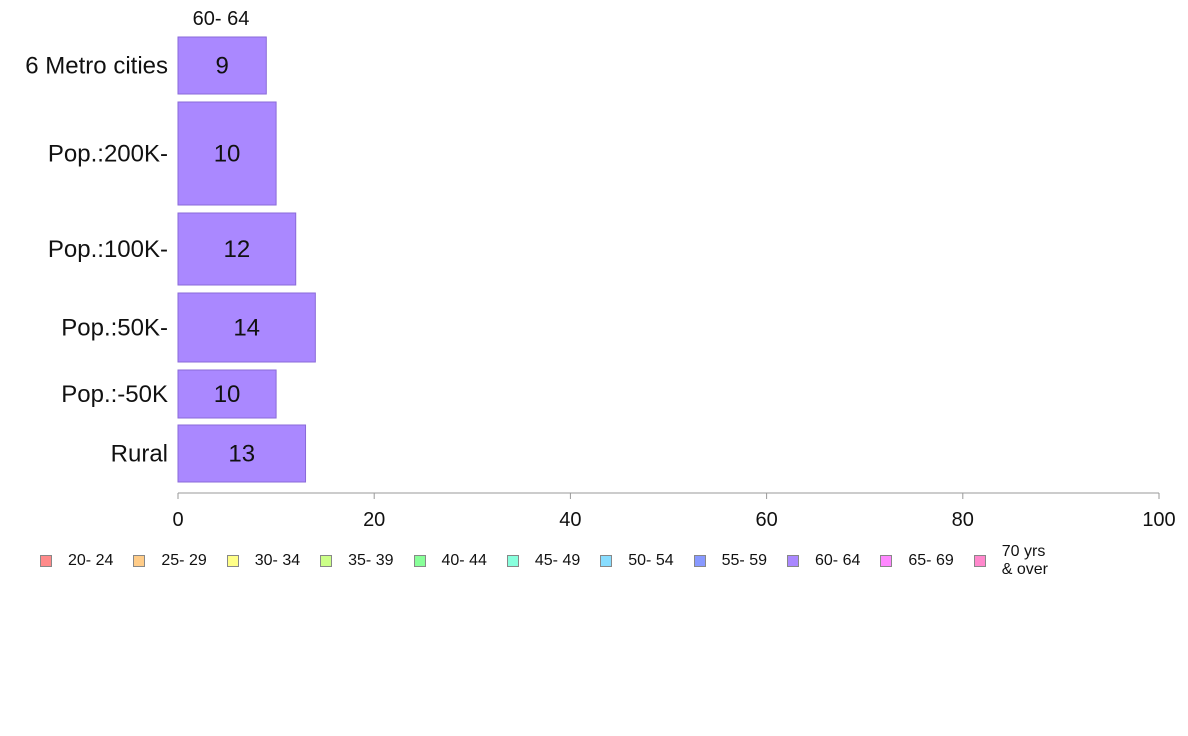 The width and height of the screenshot is (1188, 736). What do you see at coordinates (221, 19) in the screenshot?
I see `series-title: 60- 64` at bounding box center [221, 19].